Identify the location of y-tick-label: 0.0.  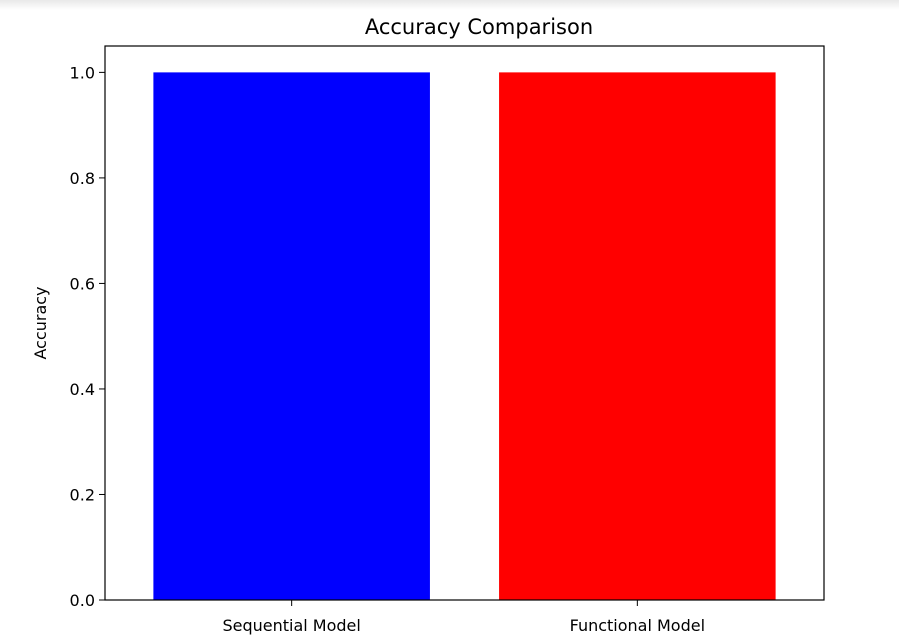
(82, 600).